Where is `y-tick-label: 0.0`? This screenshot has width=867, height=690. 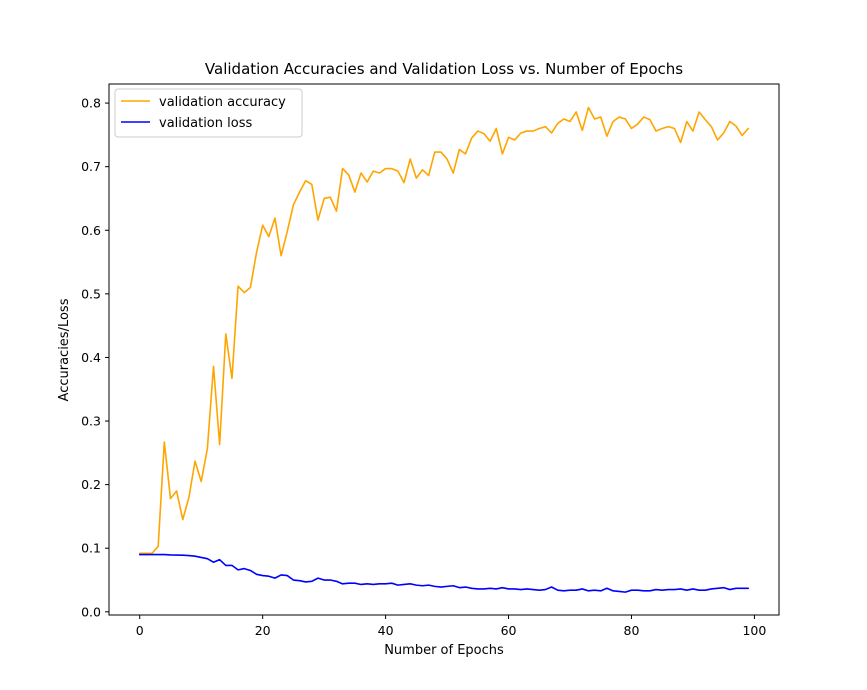 y-tick-label: 0.0 is located at coordinates (91, 611).